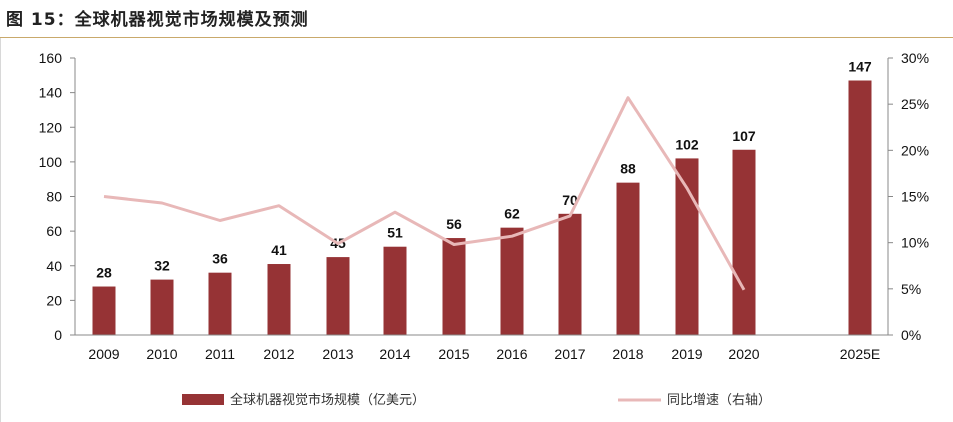 Image resolution: width=953 pixels, height=422 pixels. I want to click on y-left-tick-label: 120, so click(51, 127).